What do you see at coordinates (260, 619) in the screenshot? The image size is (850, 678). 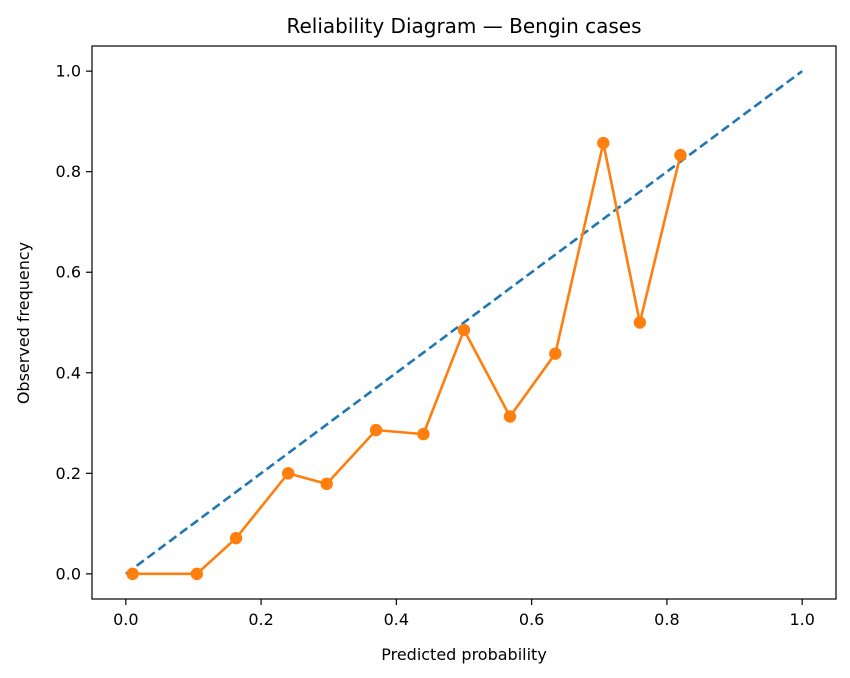 I see `x-tick-label: 0.2` at bounding box center [260, 619].